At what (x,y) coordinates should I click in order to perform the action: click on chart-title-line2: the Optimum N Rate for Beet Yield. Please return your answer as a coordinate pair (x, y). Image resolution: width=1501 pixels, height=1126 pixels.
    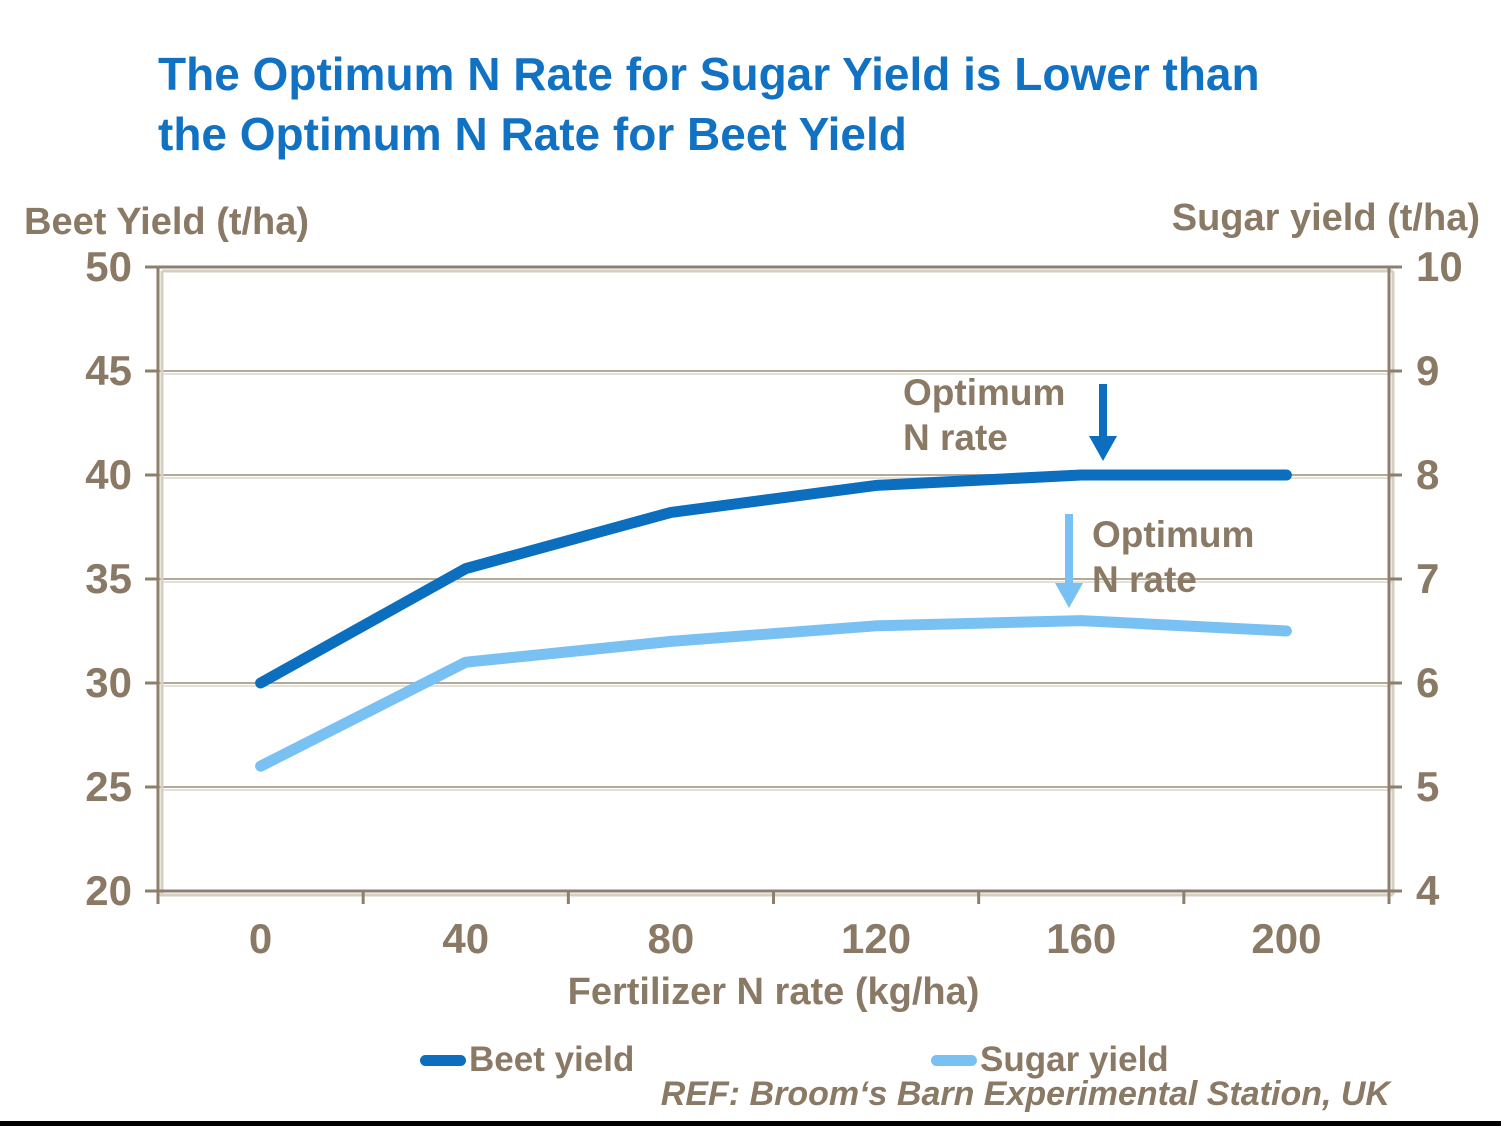
    Looking at the image, I should click on (532, 134).